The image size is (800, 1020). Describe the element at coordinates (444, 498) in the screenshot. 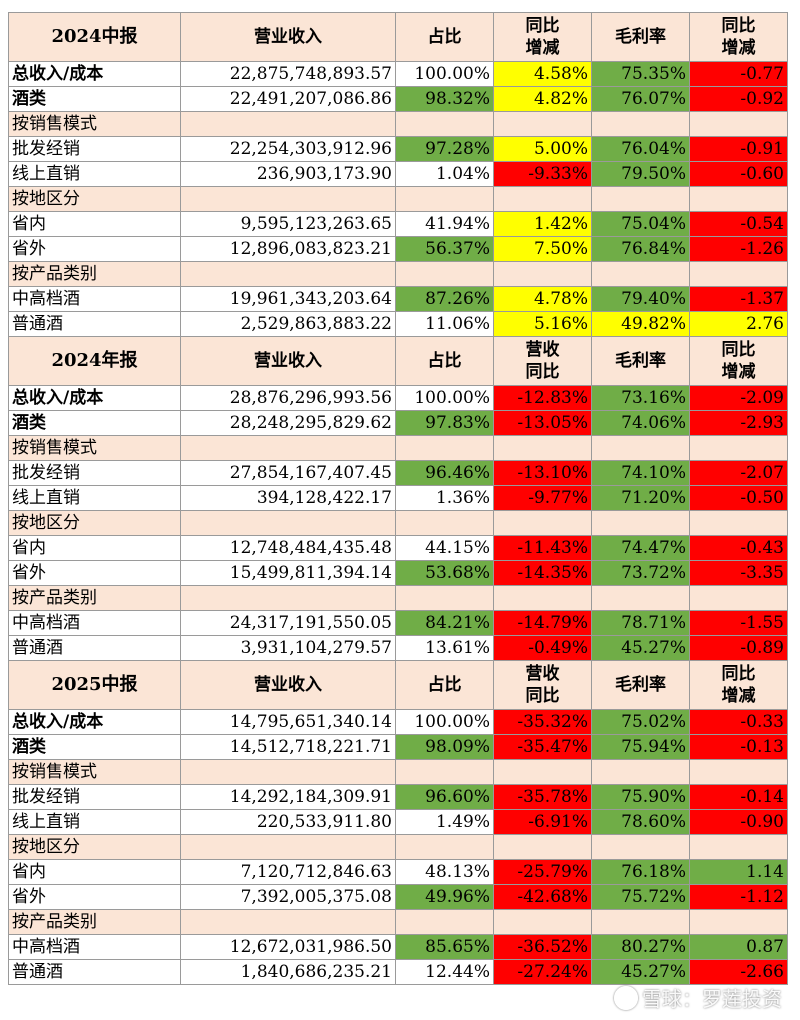

I see `share-cell: 1.36%` at that location.